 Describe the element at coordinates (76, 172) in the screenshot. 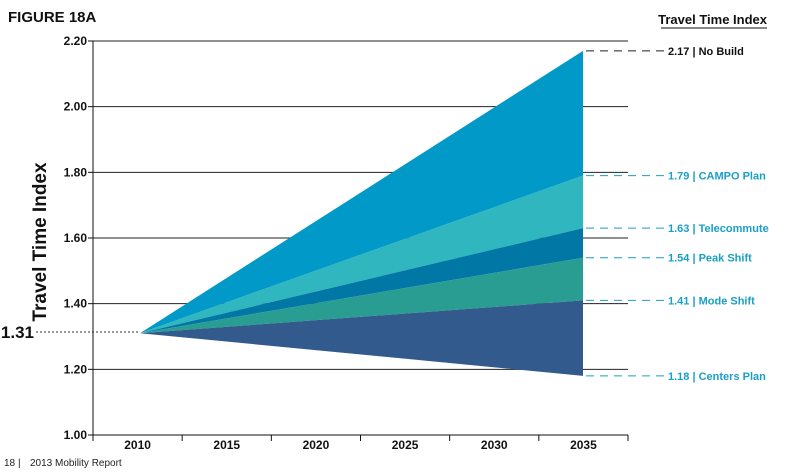

I see `y-tick-label-1.80: 1.80` at that location.